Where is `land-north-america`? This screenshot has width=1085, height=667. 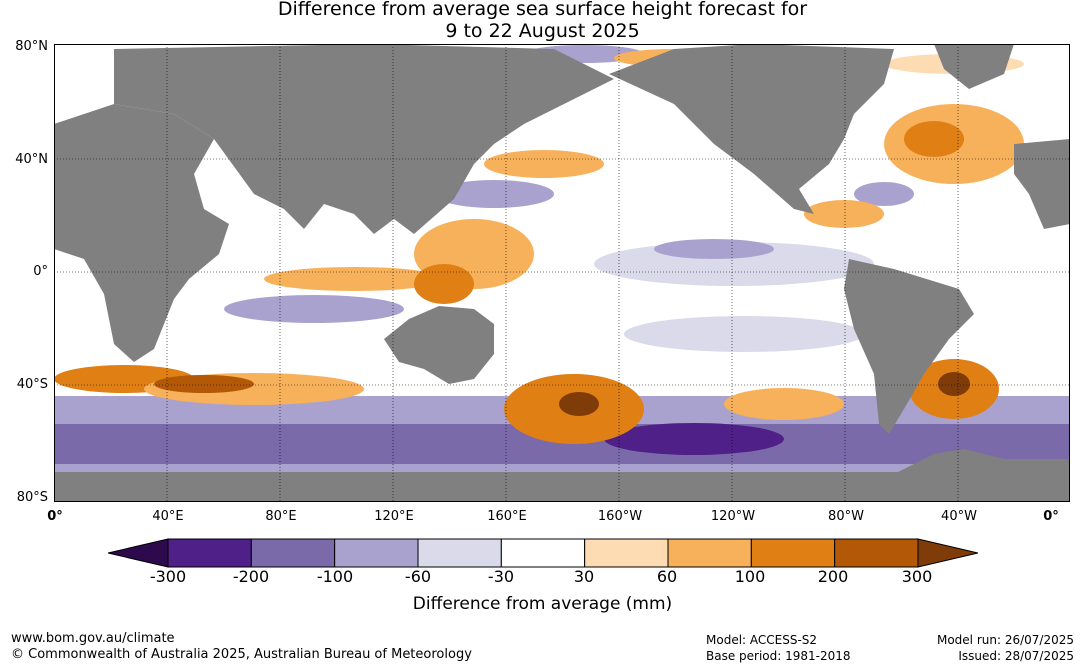
land-north-america is located at coordinates (751, 129).